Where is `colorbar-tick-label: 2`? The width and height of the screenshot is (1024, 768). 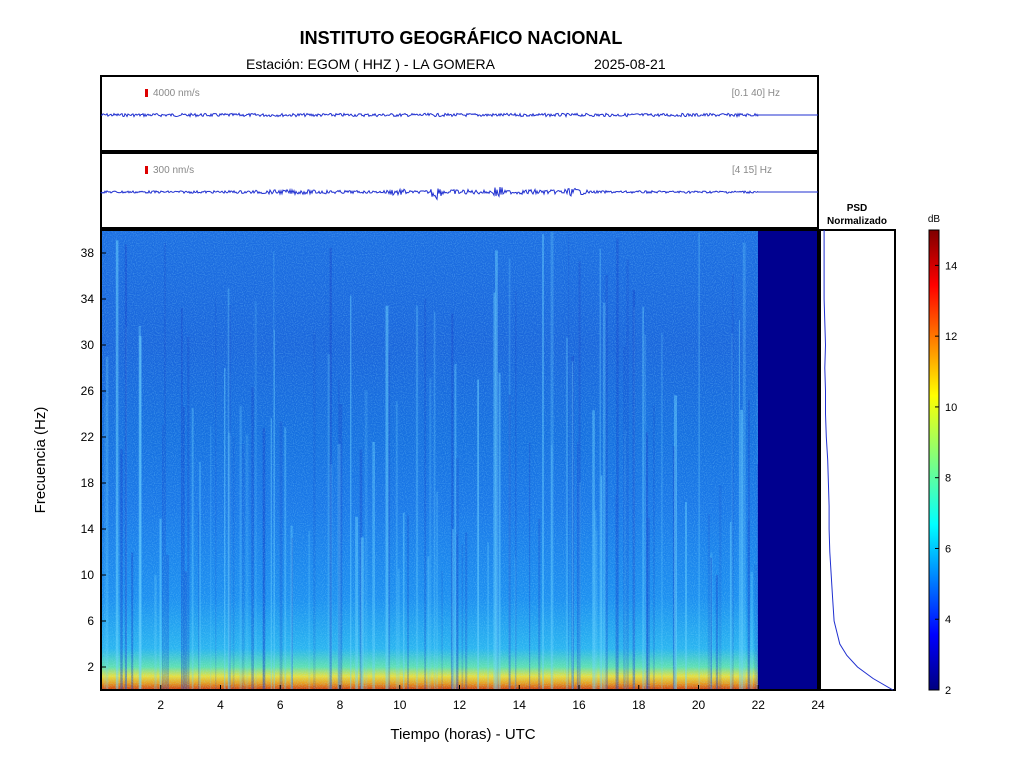 colorbar-tick-label: 2 is located at coordinates (948, 691).